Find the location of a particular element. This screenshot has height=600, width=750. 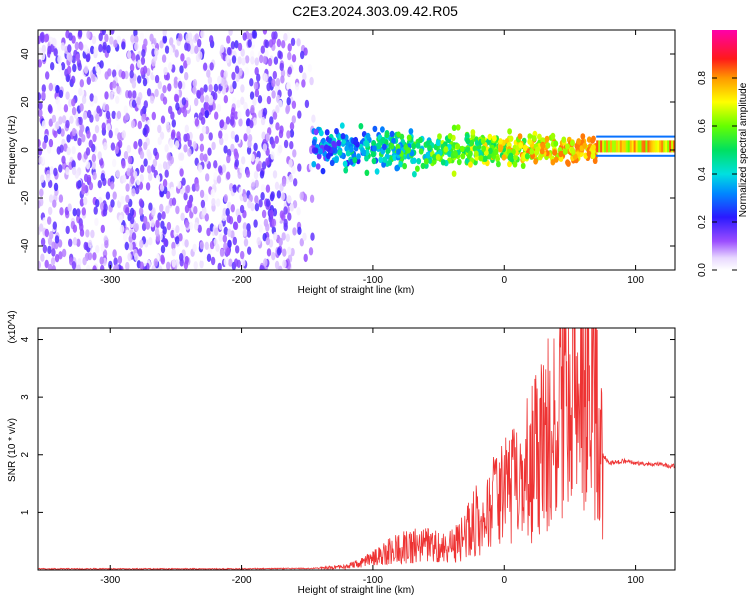

colorbar-tick-label: 0.0 is located at coordinates (702, 270).